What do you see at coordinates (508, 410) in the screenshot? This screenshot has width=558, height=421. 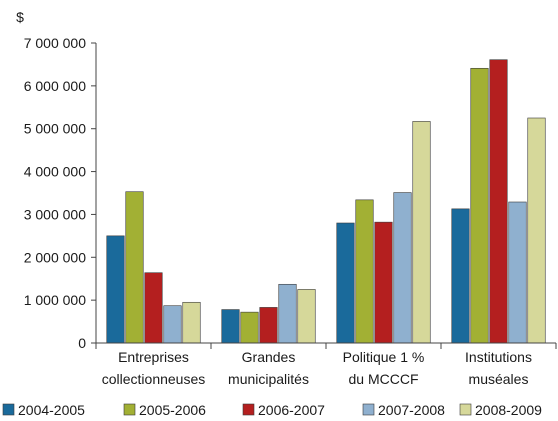 I see `legend-label: 2008-2009` at bounding box center [508, 410].